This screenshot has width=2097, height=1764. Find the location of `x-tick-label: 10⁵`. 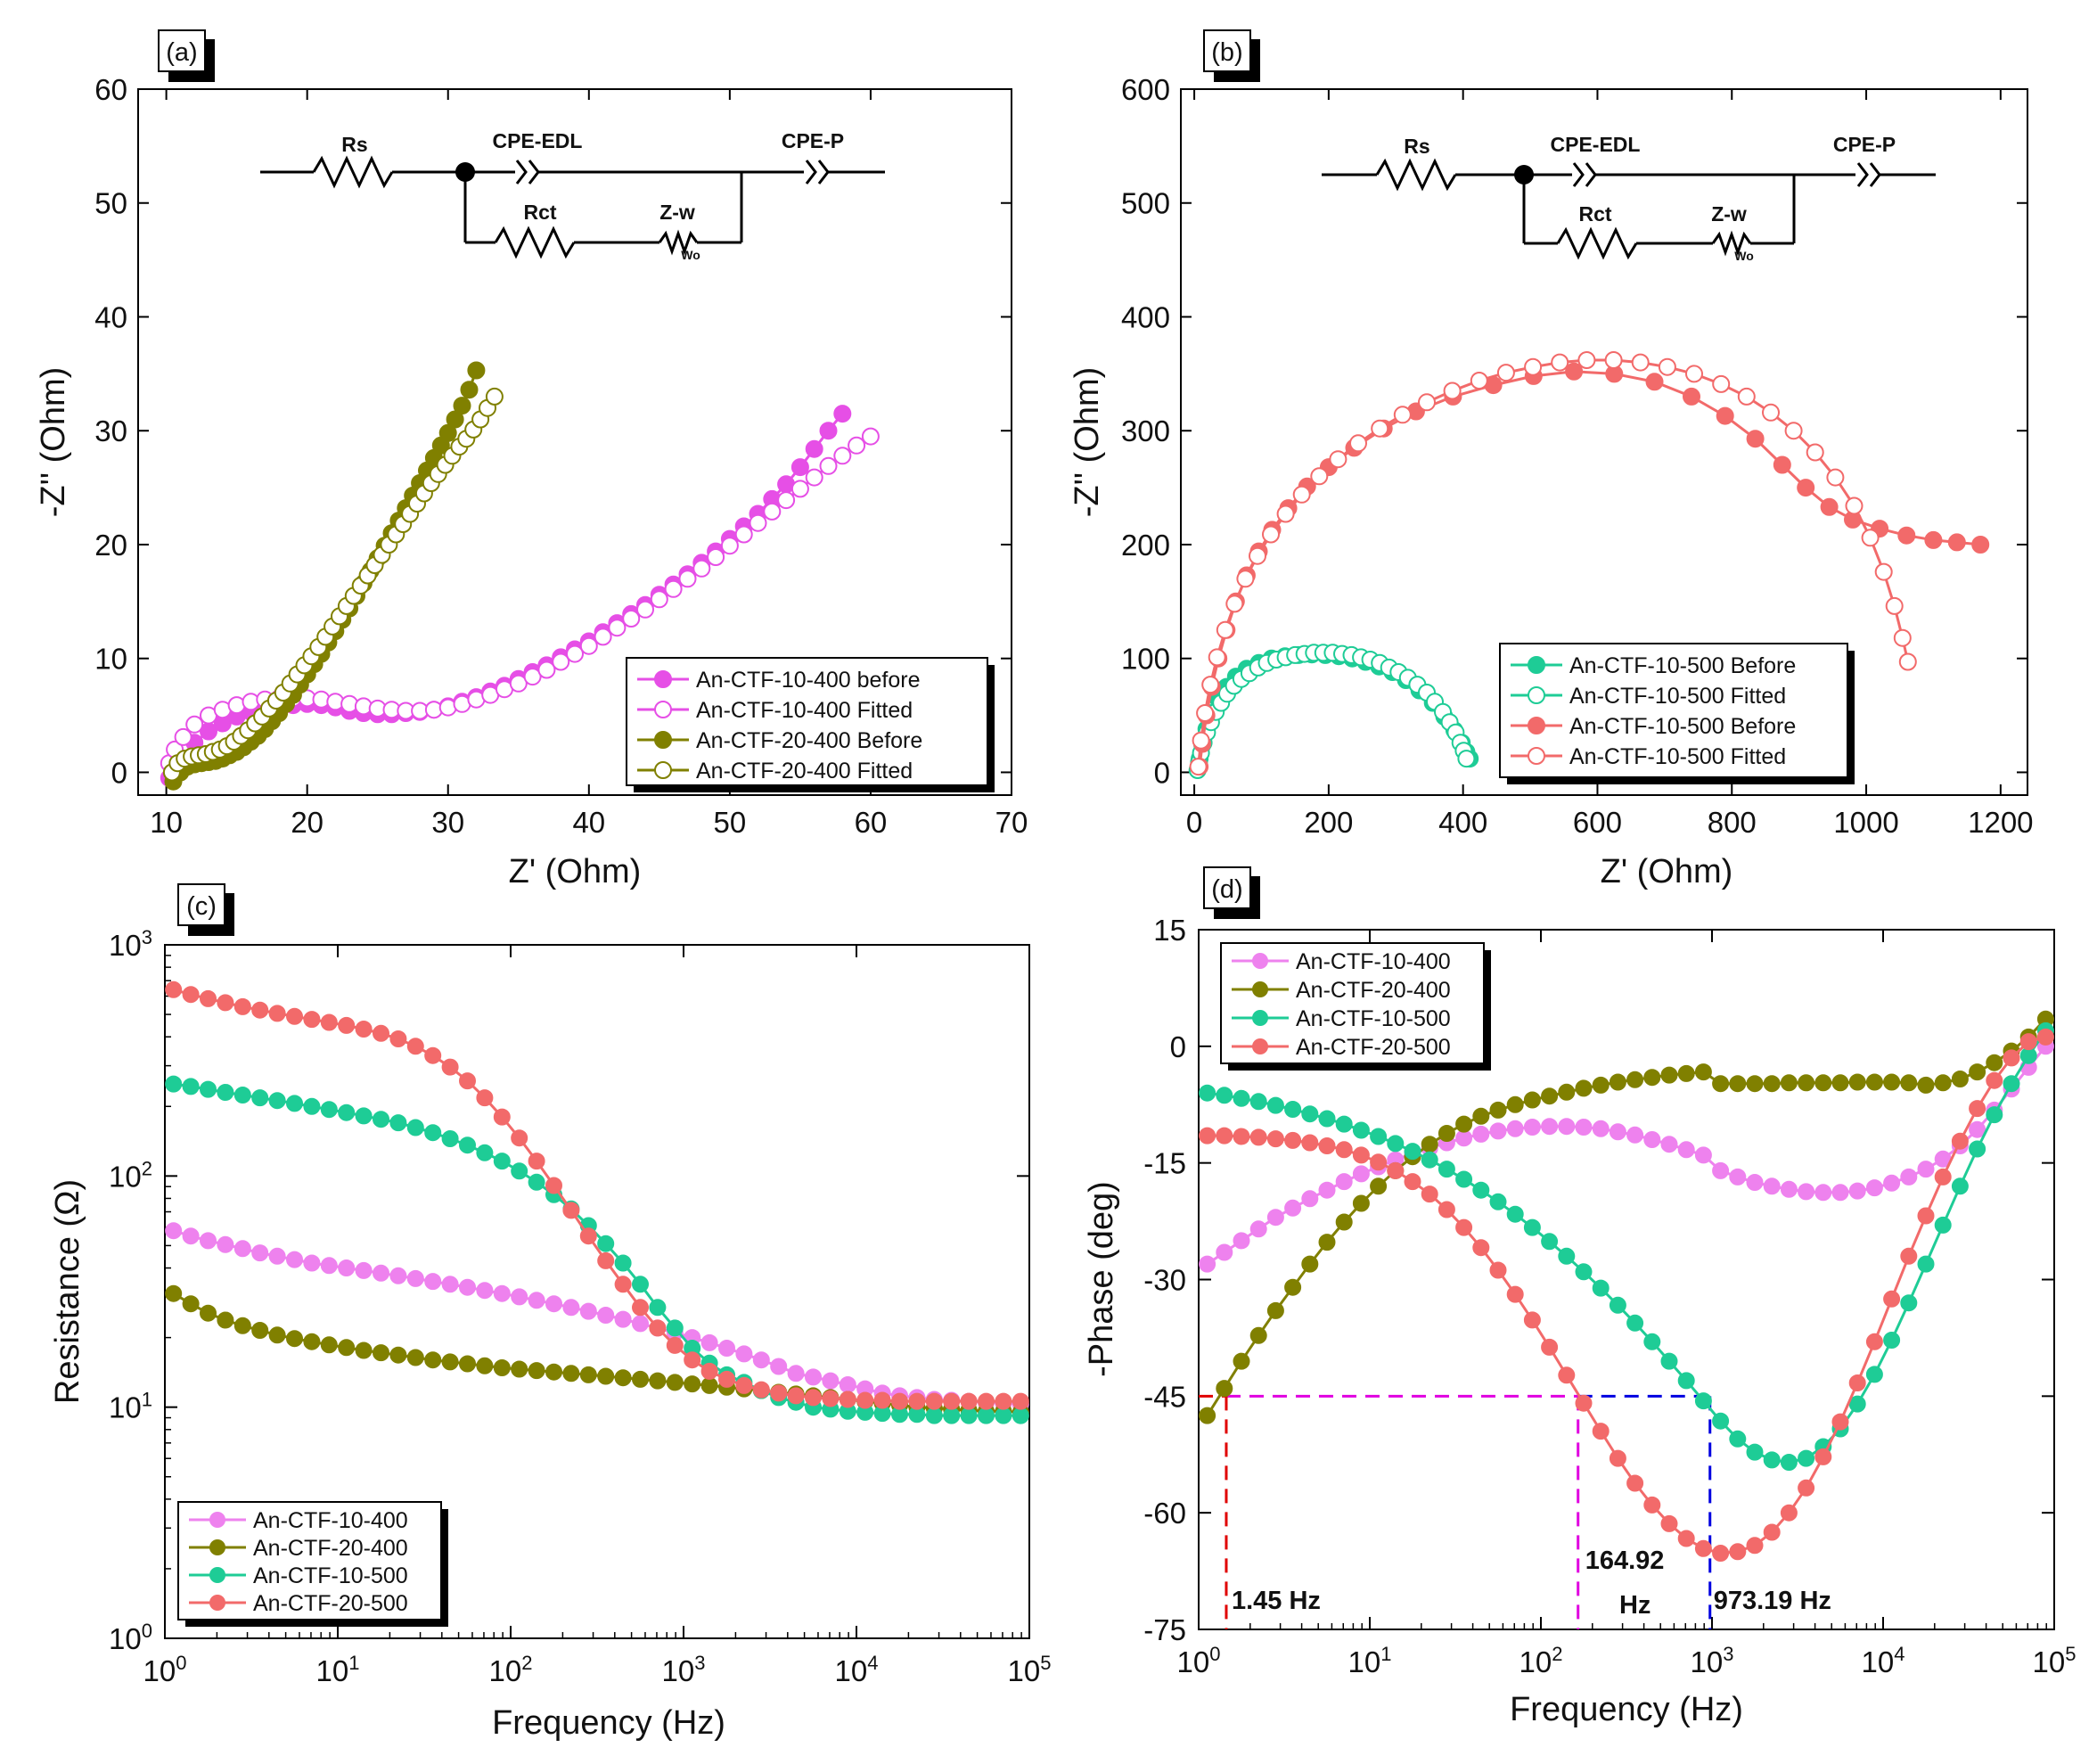

x-tick-label: 10⁵ is located at coordinates (2055, 1660).